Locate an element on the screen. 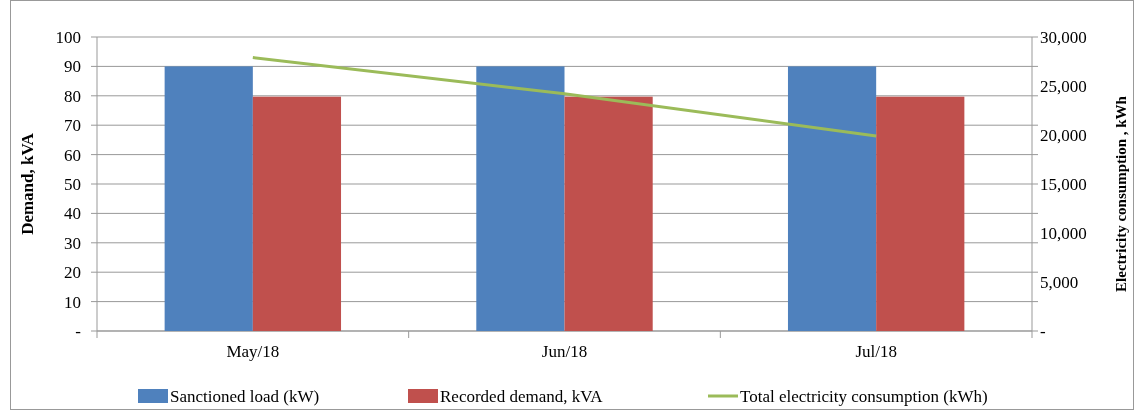 The image size is (1134, 410). y-tick-label: 70 is located at coordinates (72, 126).